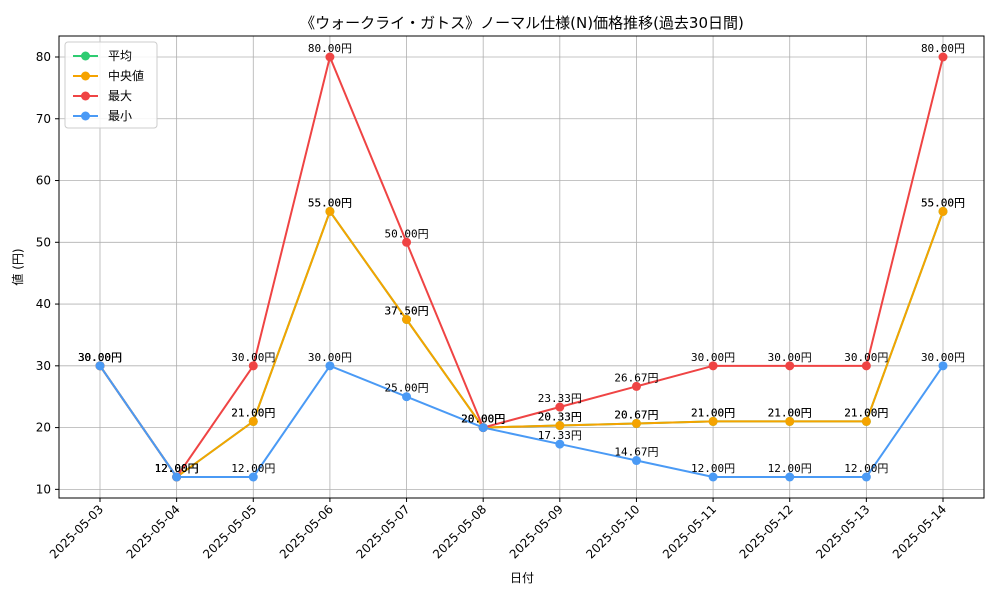  I want to click on y-tick-label: 70, so click(43, 119).